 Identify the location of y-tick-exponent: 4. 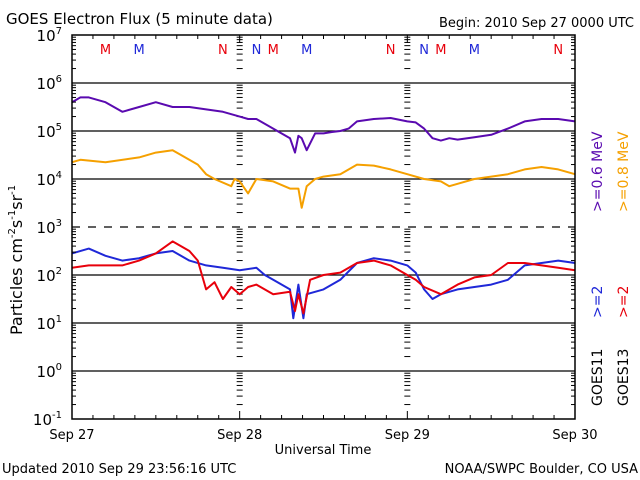
(59, 175).